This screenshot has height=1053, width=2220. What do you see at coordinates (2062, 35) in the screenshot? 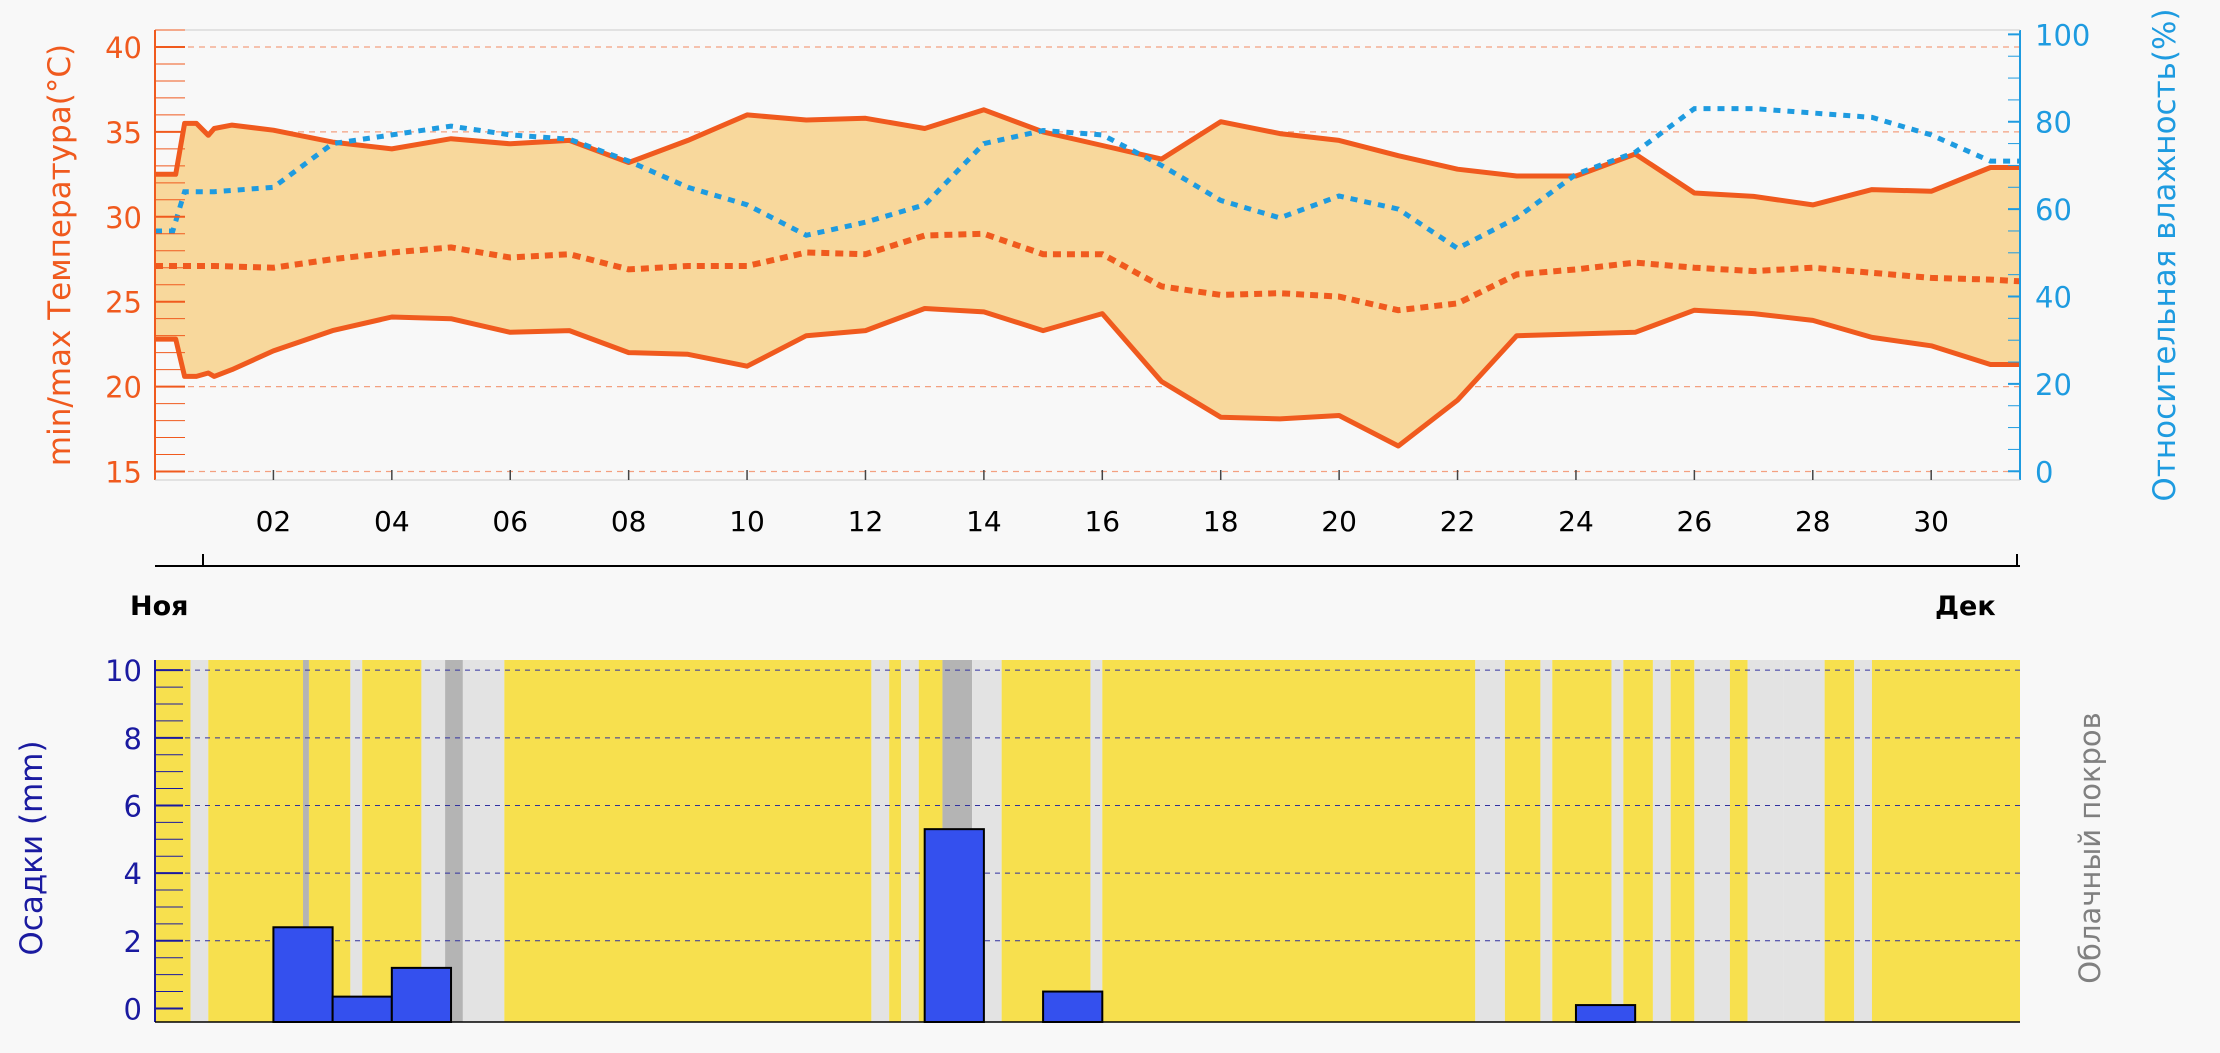
I see `humidity-tick-label: 100` at bounding box center [2062, 35].